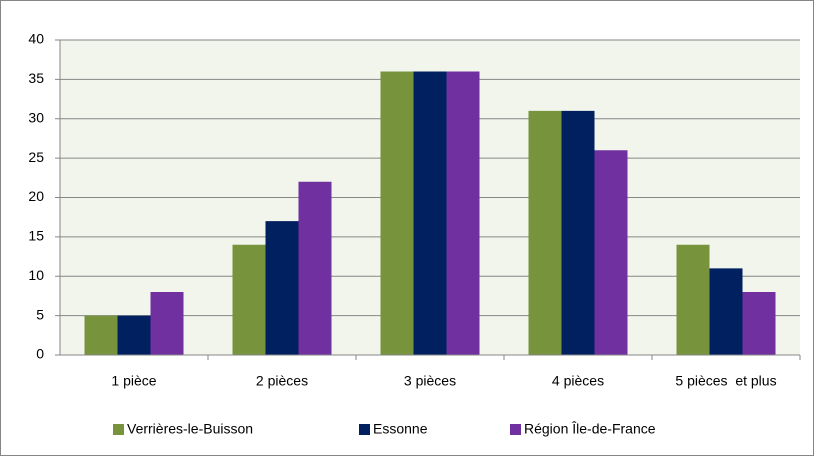 This screenshot has width=815, height=462. What do you see at coordinates (430, 381) in the screenshot?
I see `x-tick-label: 3 pièces` at bounding box center [430, 381].